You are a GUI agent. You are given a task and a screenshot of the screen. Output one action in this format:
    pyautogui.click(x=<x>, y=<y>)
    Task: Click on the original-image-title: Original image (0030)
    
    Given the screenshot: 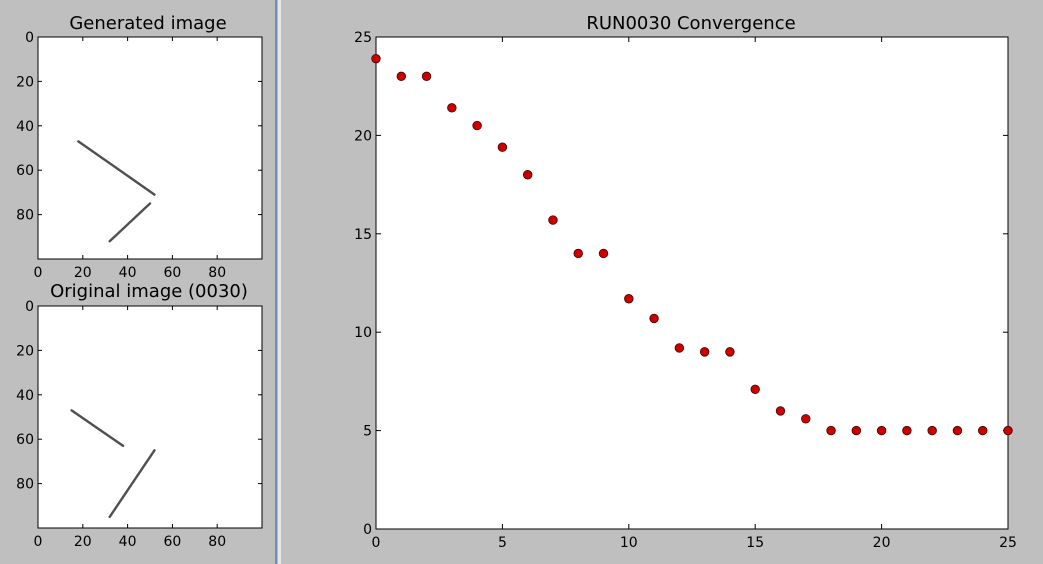 What is the action you would take?
    pyautogui.click(x=149, y=291)
    